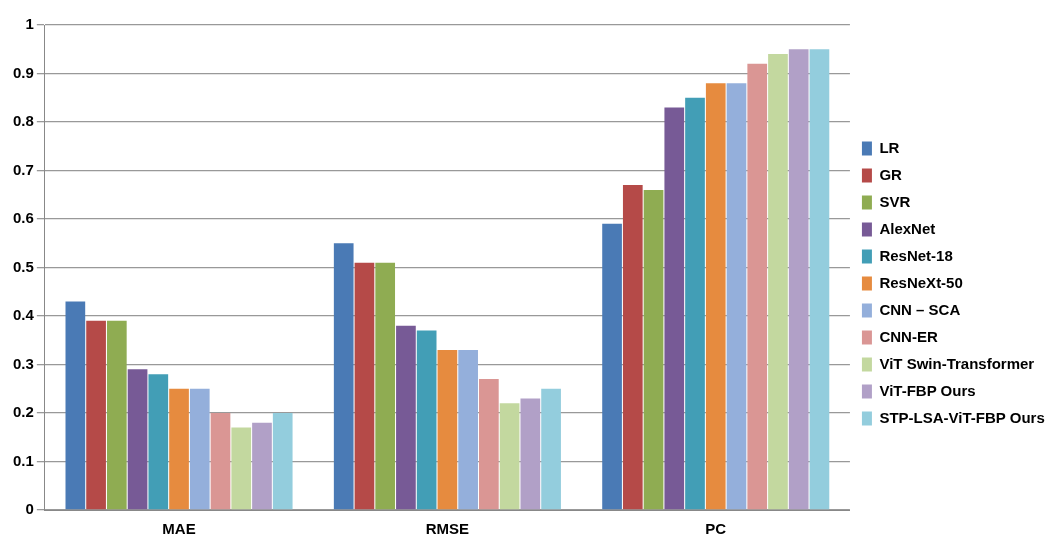 The height and width of the screenshot is (552, 1060). Describe the element at coordinates (23, 72) in the screenshot. I see `y-tick-label: 0.9` at that location.